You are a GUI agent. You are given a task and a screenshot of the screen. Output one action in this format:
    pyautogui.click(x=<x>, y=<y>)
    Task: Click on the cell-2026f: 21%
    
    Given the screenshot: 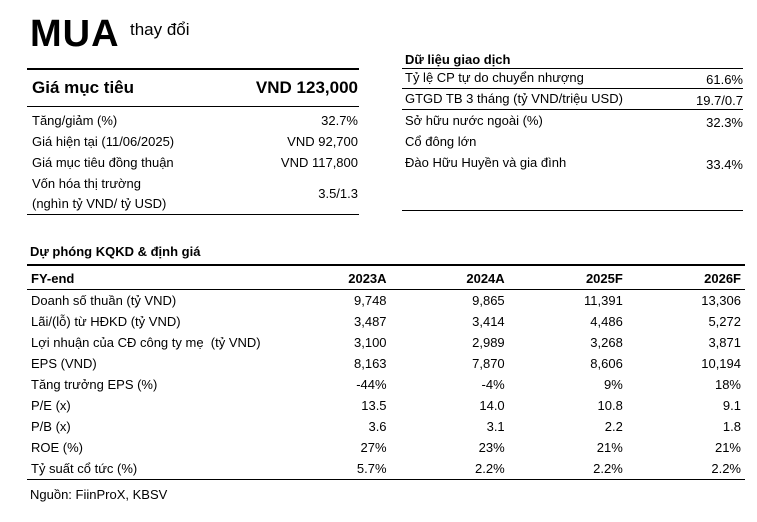 What is the action you would take?
    pyautogui.click(x=727, y=447)
    